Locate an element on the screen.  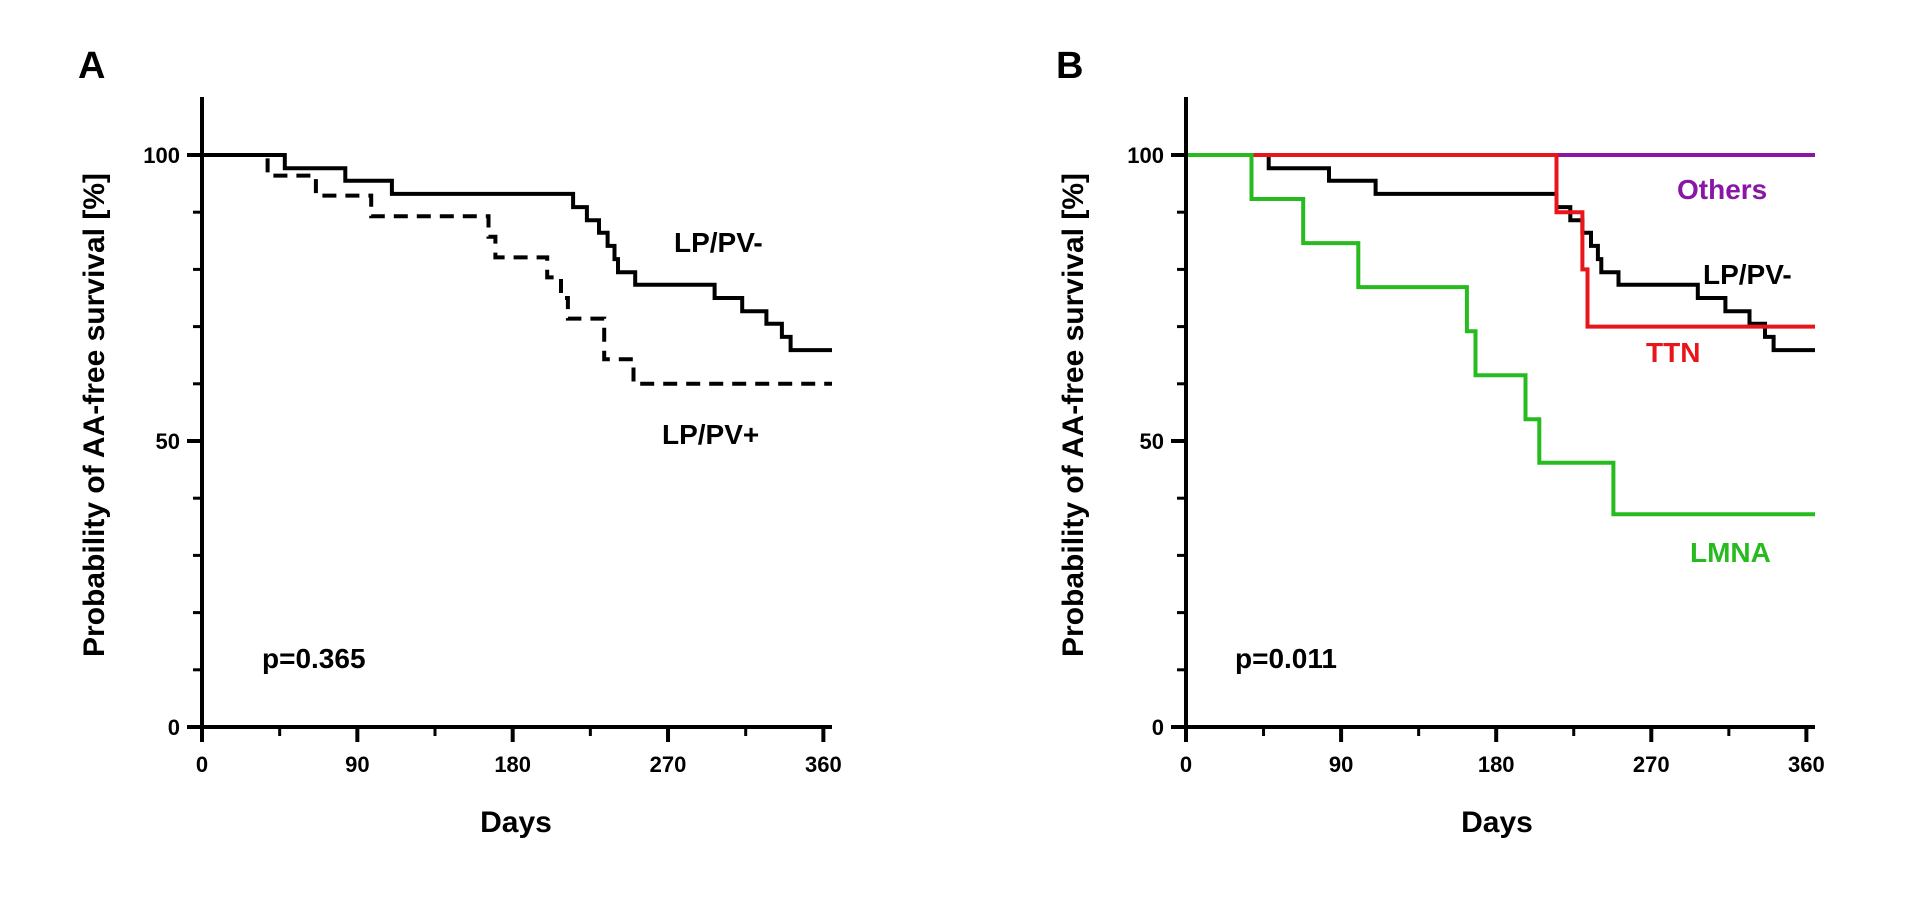
panel-b-x-axis-title: Days is located at coordinates (1497, 822).